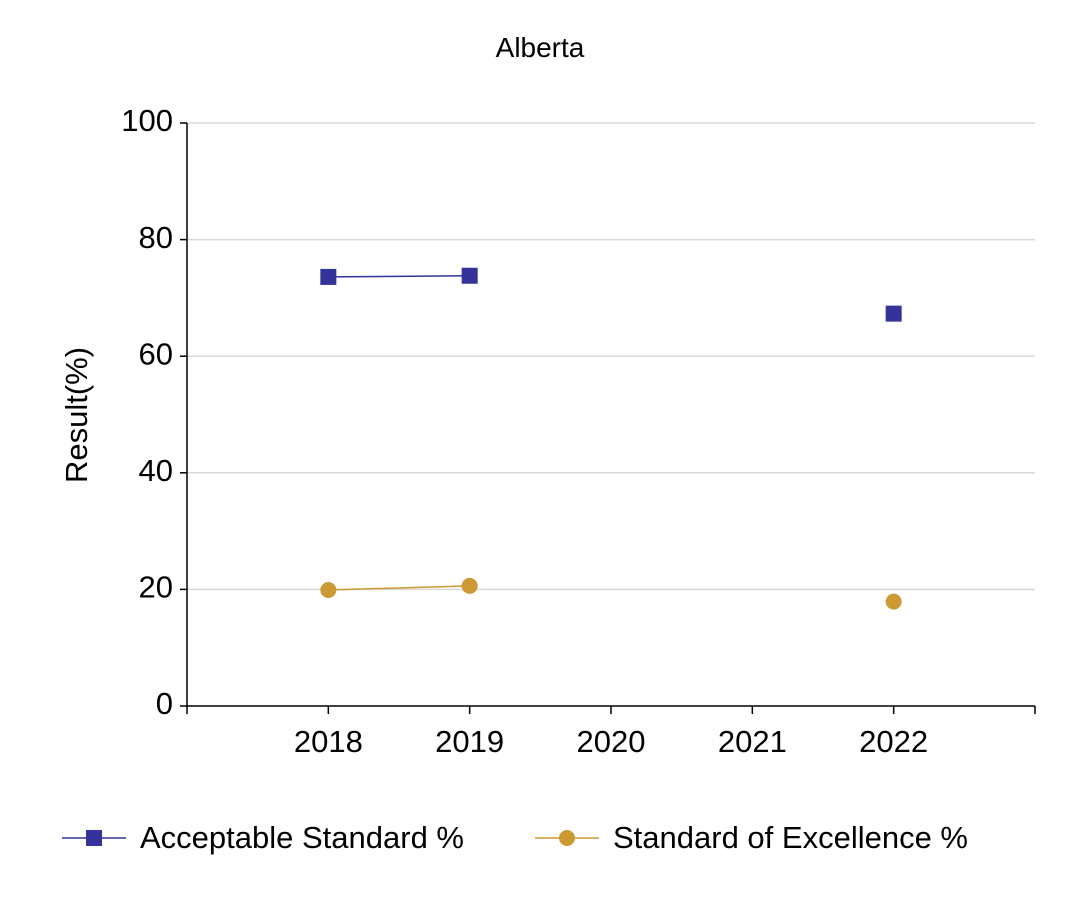  I want to click on legend-label-acceptable: Acceptable Standard %, so click(302, 837).